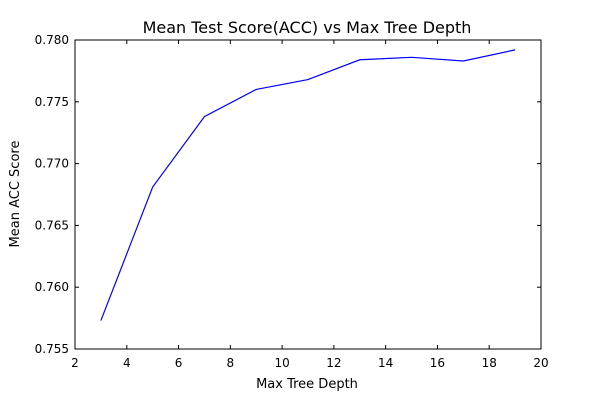  What do you see at coordinates (127, 363) in the screenshot?
I see `x-tick-label: 4` at bounding box center [127, 363].